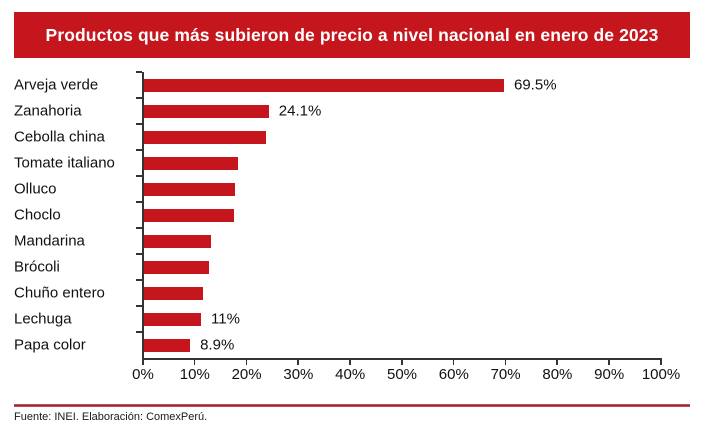  I want to click on bar-value-label: 24.1%, so click(300, 111).